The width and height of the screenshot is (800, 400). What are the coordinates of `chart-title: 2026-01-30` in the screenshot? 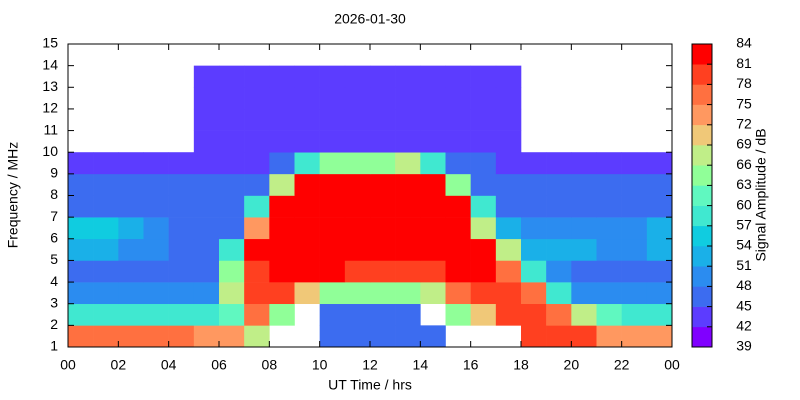 It's located at (370, 19).